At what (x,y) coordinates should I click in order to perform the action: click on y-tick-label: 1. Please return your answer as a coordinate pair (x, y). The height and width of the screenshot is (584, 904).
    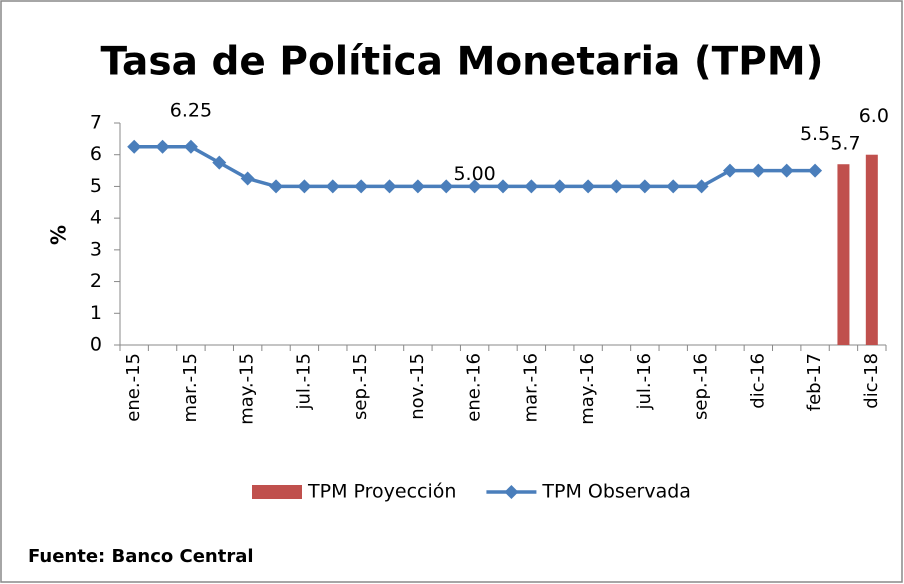
    Looking at the image, I should click on (96, 313).